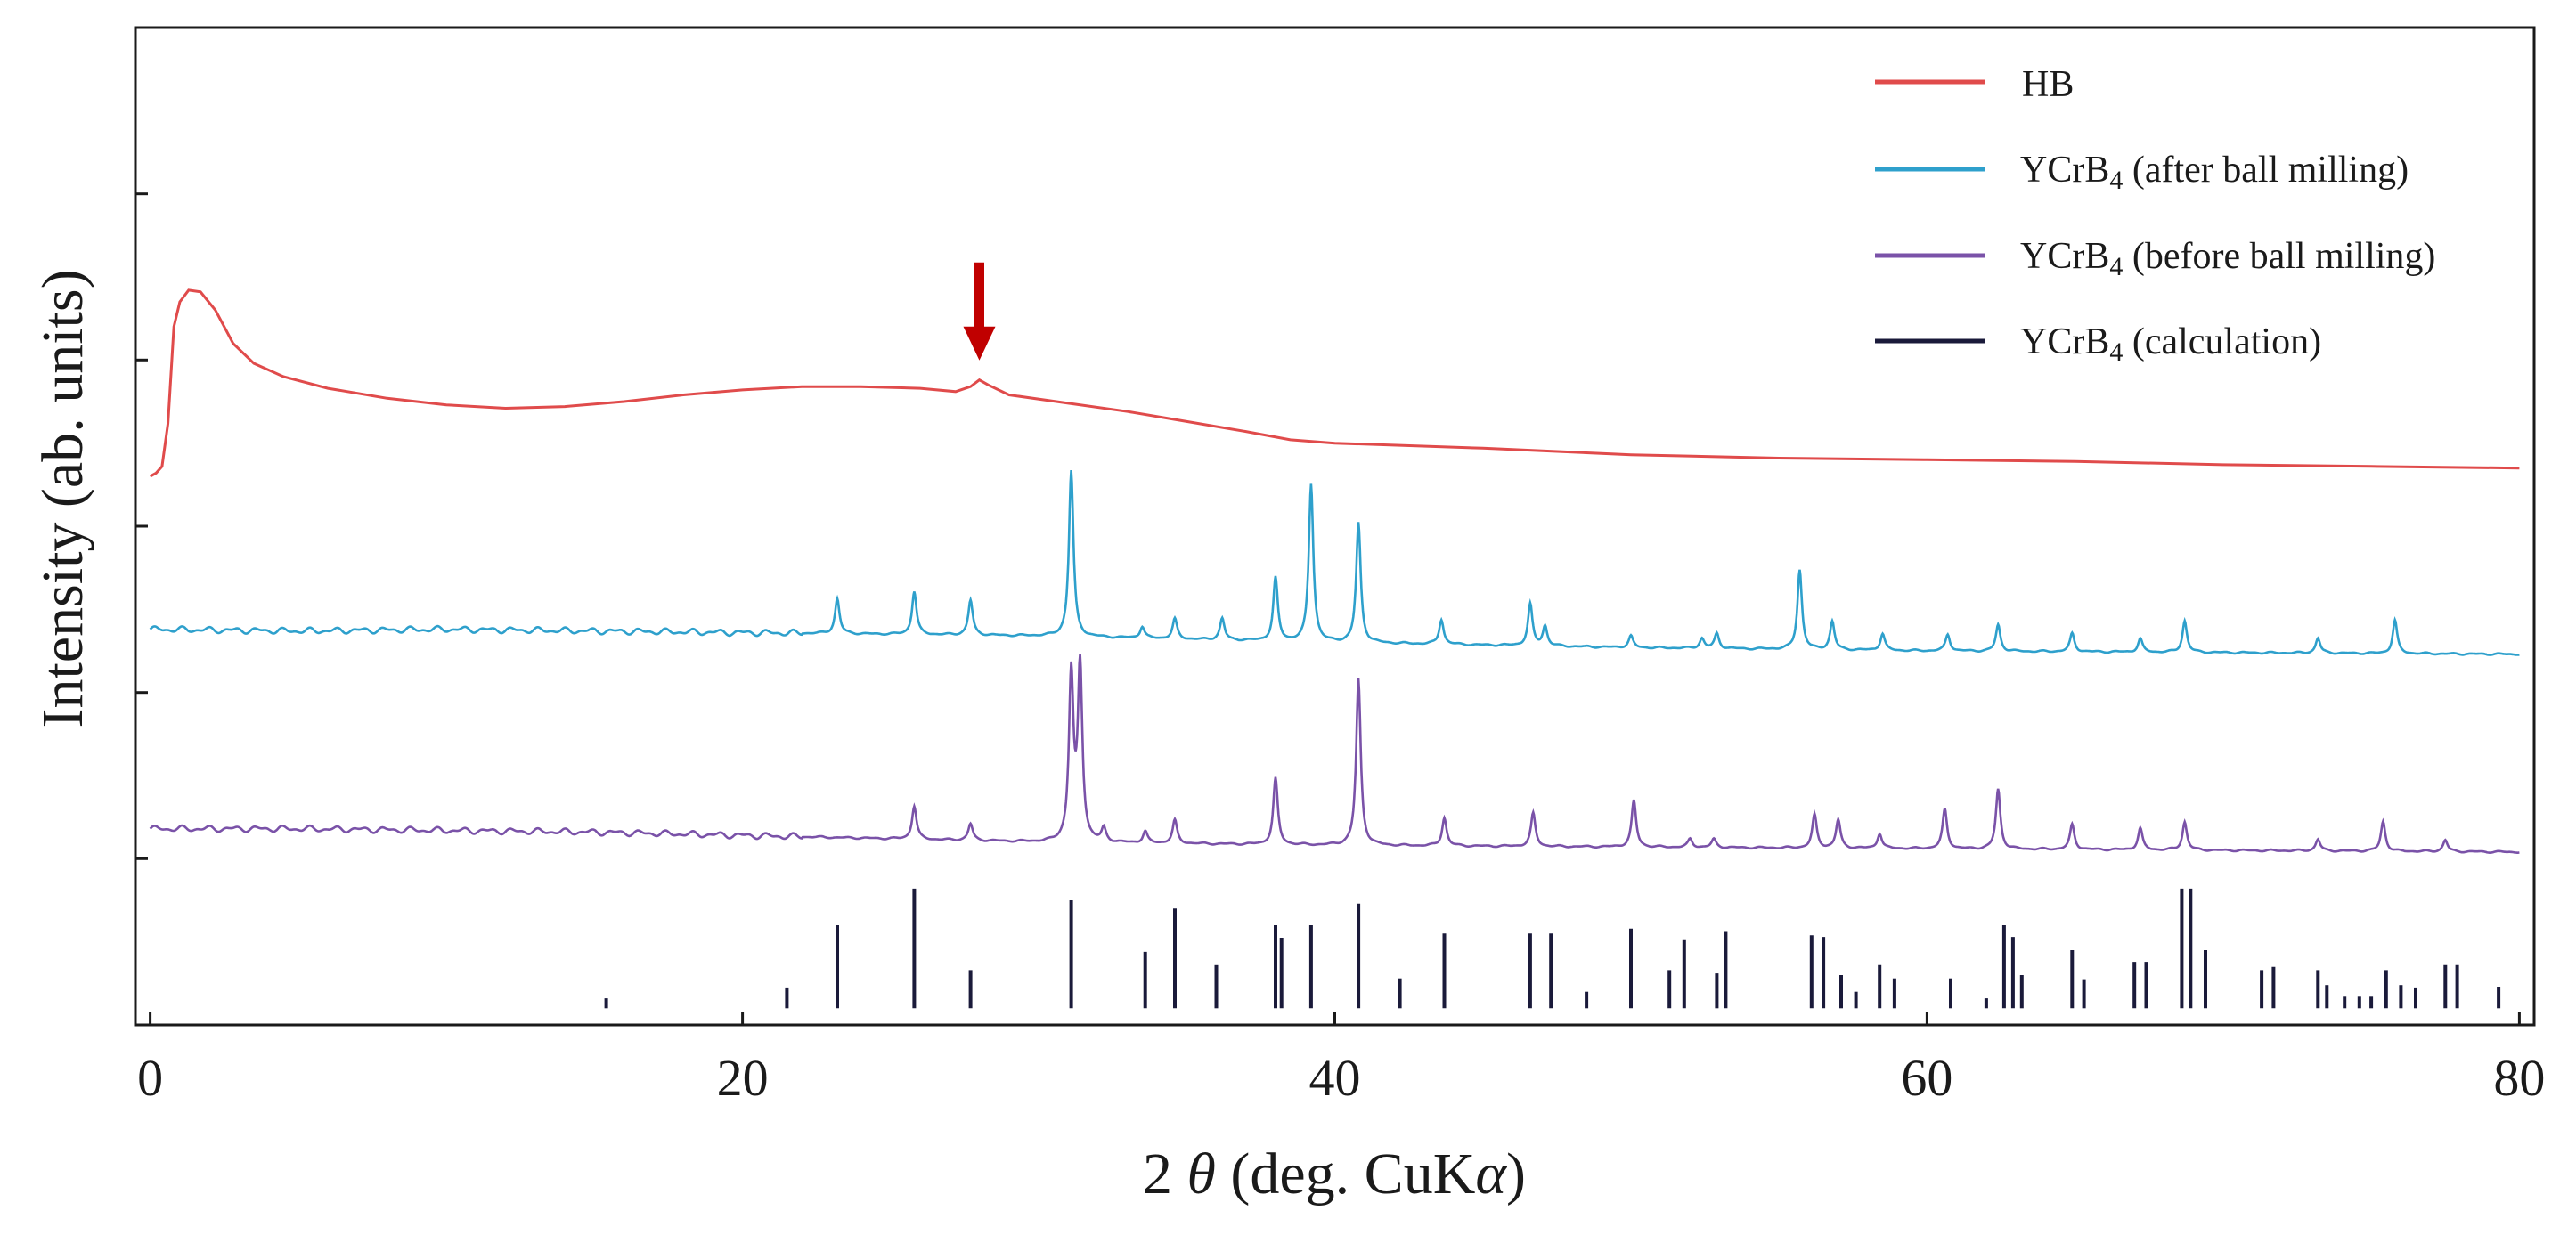 The width and height of the screenshot is (2576, 1235). Describe the element at coordinates (150, 1078) in the screenshot. I see `x-tick-label: 0` at that location.